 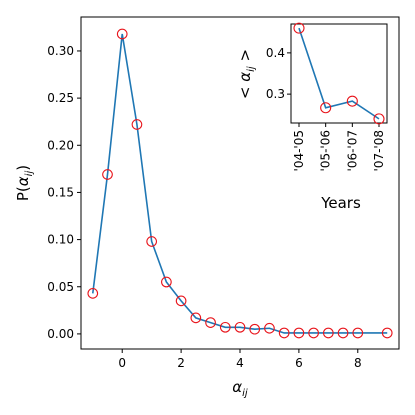 I want to click on inset-series-line, so click(x=339, y=73).